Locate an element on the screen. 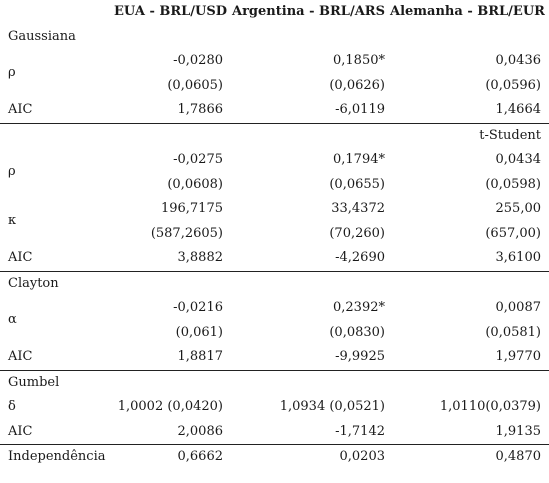  section-title-gumbel: Gumbel is located at coordinates (274, 383).